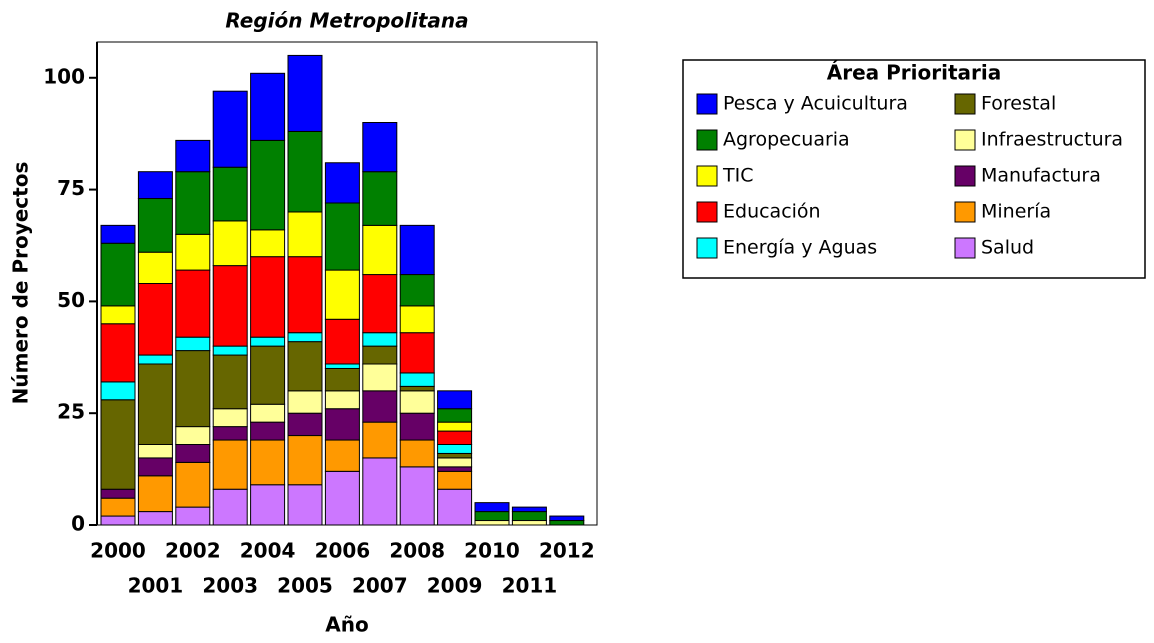 Image resolution: width=1154 pixels, height=643 pixels. What do you see at coordinates (1007, 248) in the screenshot?
I see `legend-label: Salud` at bounding box center [1007, 248].